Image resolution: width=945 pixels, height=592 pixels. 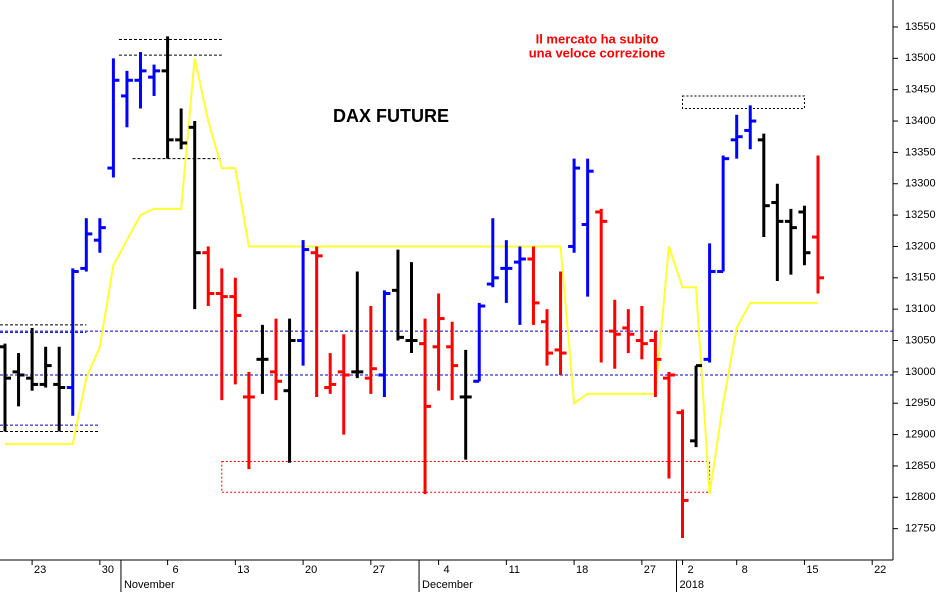 I want to click on y-tick-label: 13100, so click(x=920, y=309).